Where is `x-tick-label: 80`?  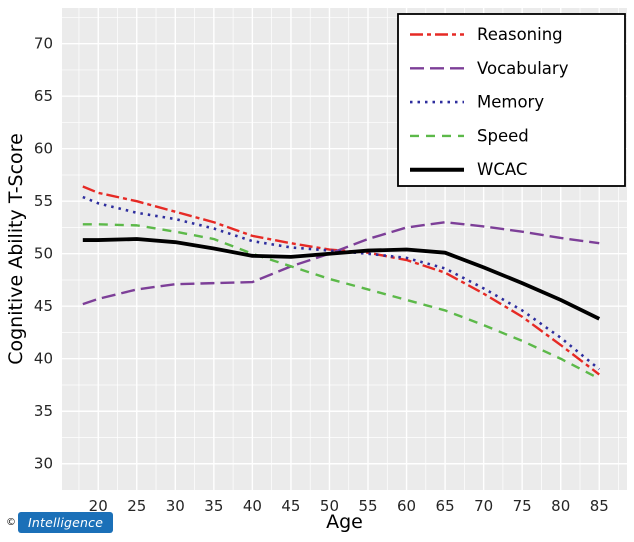 x-tick-label: 80 is located at coordinates (560, 506).